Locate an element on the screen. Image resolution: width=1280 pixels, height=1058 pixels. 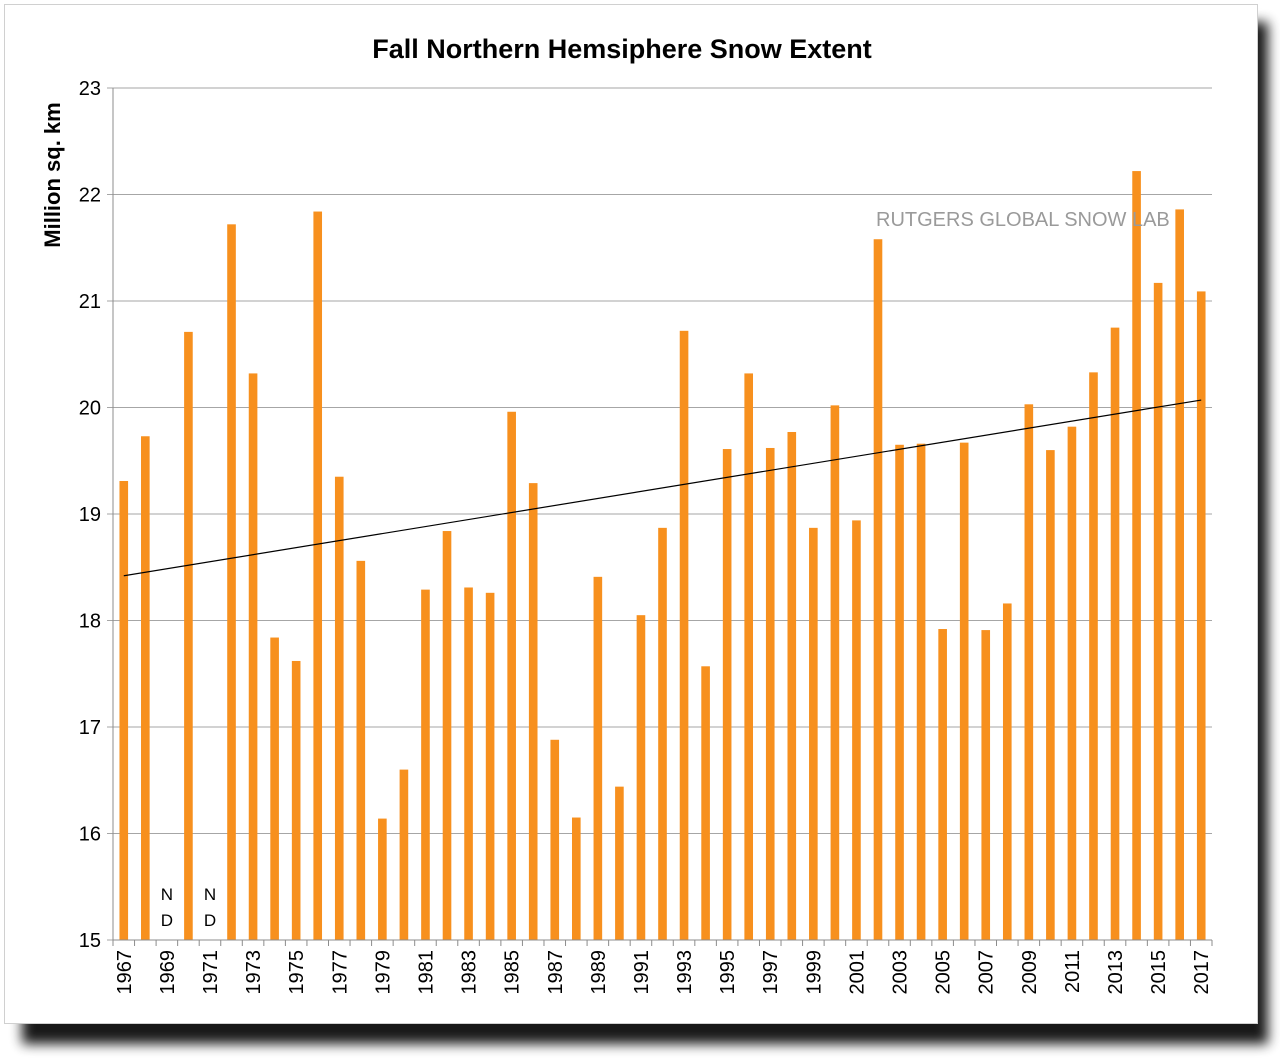
y-axis-label: Million sq. km is located at coordinates (52, 174).